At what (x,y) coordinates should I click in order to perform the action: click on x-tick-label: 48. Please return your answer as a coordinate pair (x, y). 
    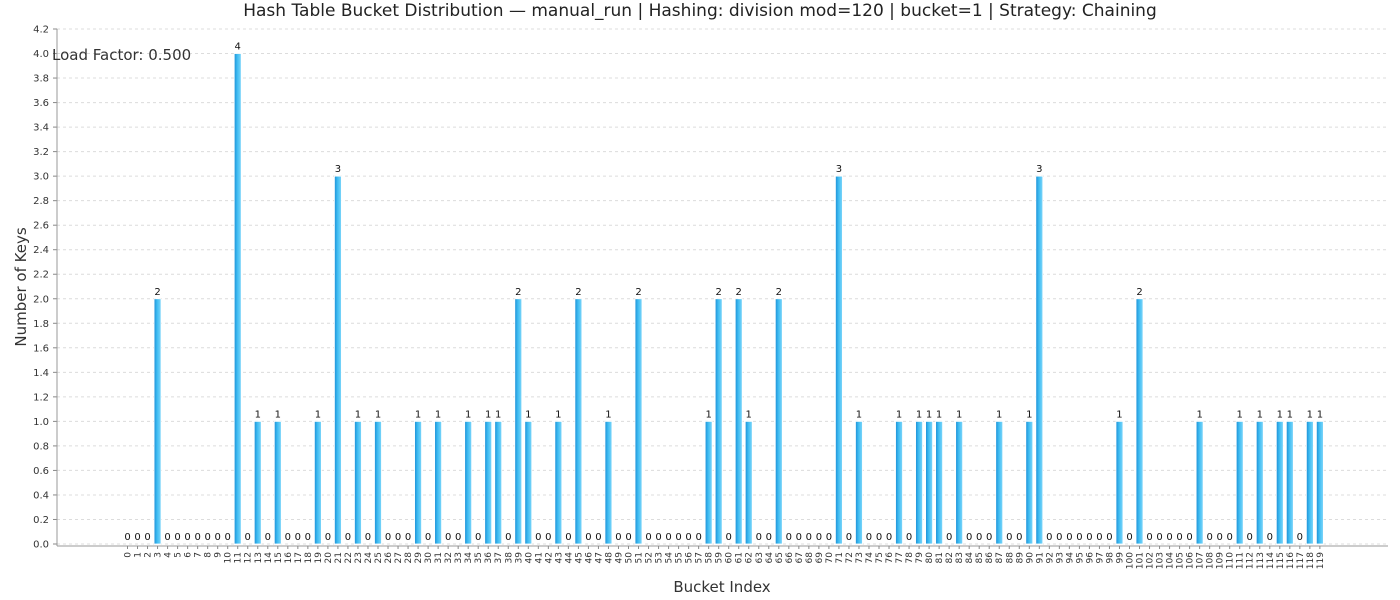
    Looking at the image, I should click on (609, 558).